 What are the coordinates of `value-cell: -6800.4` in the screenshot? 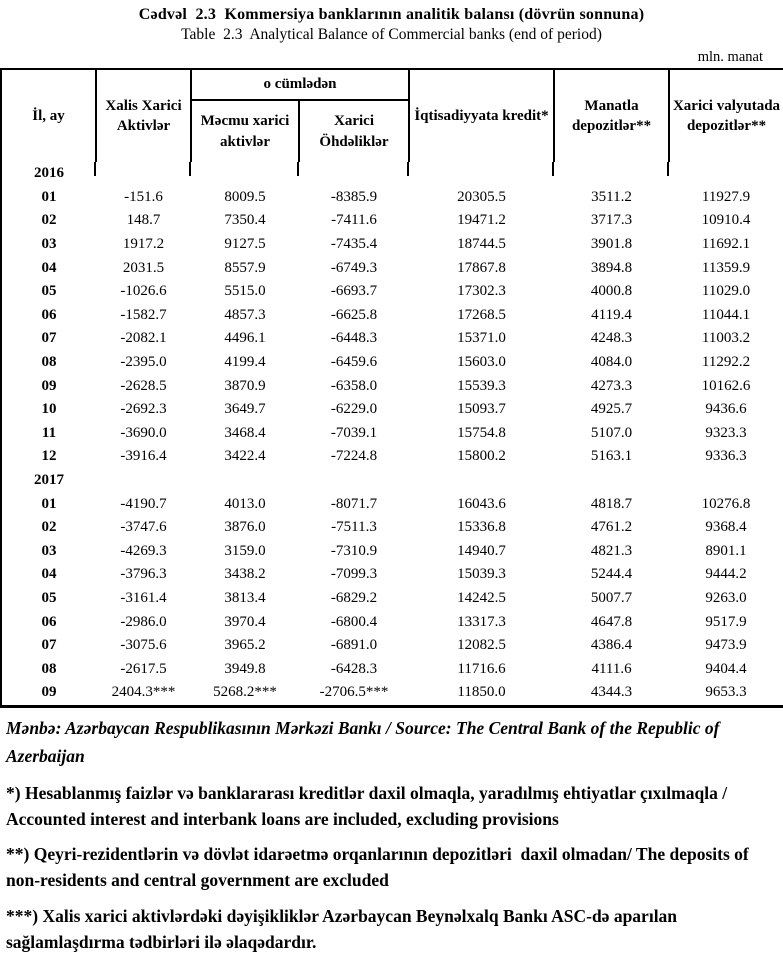 It's located at (354, 621).